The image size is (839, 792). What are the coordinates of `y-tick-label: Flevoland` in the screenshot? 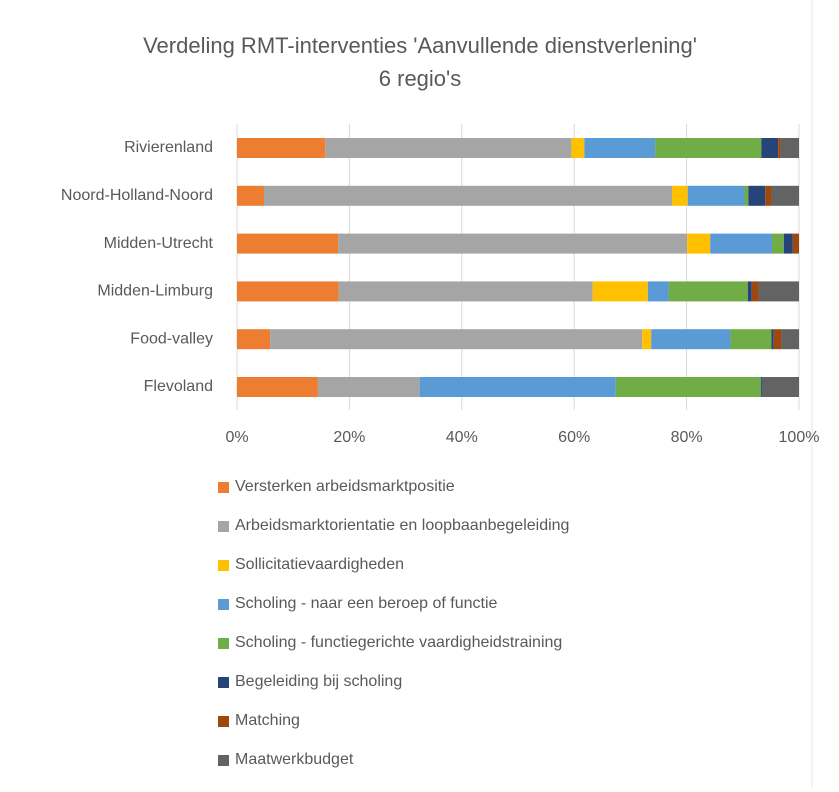 It's located at (178, 386).